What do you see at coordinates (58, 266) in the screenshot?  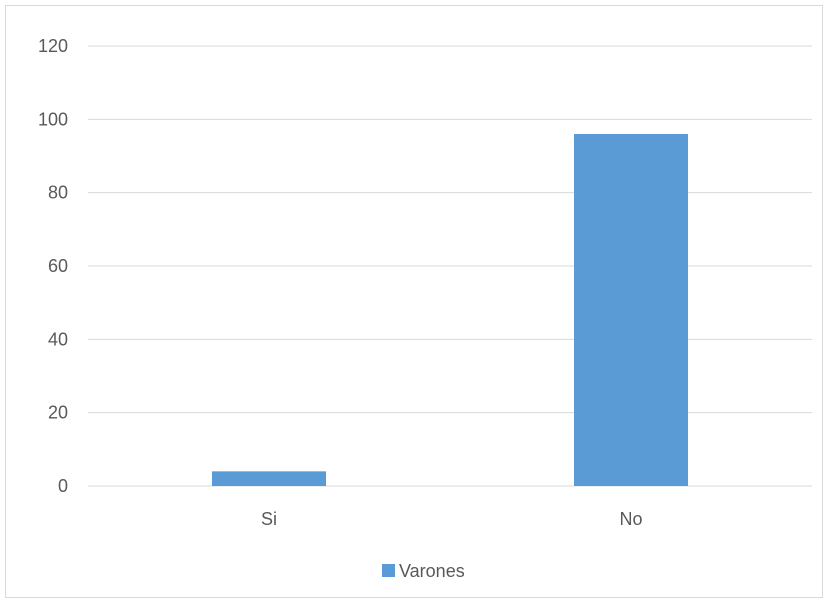 I see `y-tick-label-60: 60` at bounding box center [58, 266].